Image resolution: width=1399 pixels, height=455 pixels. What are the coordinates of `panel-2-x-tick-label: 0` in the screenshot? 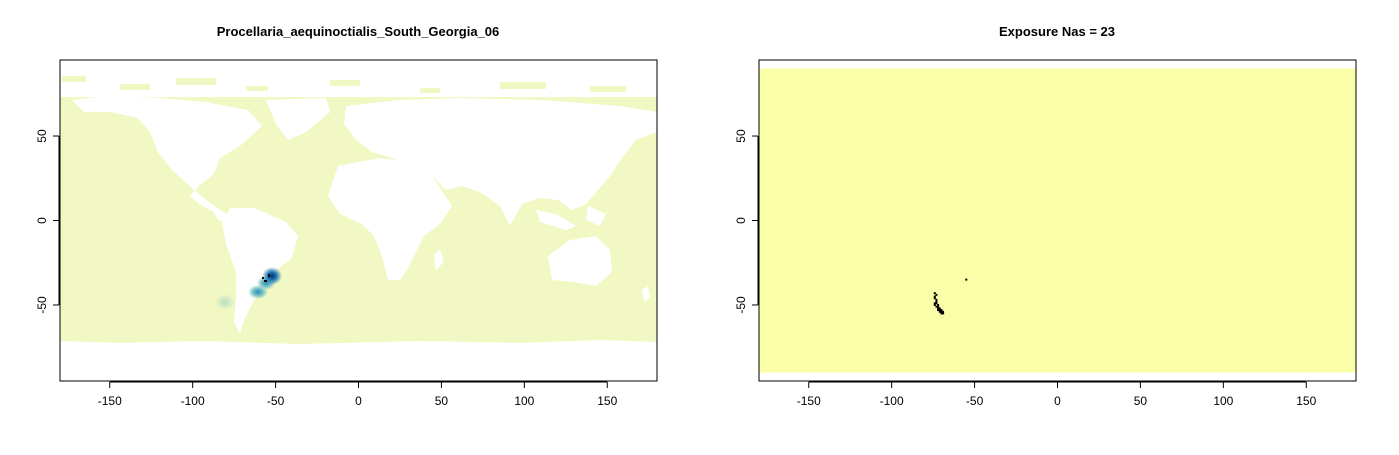 It's located at (1057, 401).